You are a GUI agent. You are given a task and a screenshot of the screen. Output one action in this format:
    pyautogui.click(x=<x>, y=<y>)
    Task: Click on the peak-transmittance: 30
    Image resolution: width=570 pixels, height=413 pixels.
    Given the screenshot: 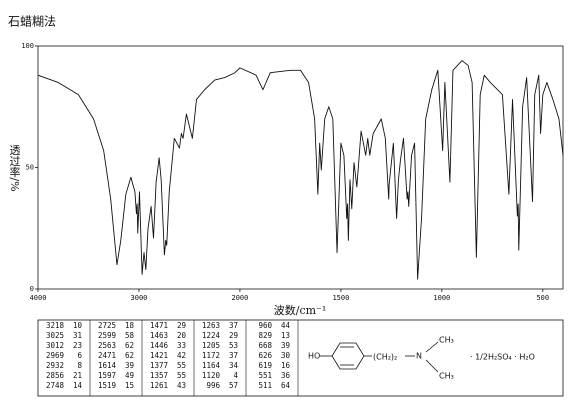 What is the action you would take?
    pyautogui.click(x=286, y=355)
    